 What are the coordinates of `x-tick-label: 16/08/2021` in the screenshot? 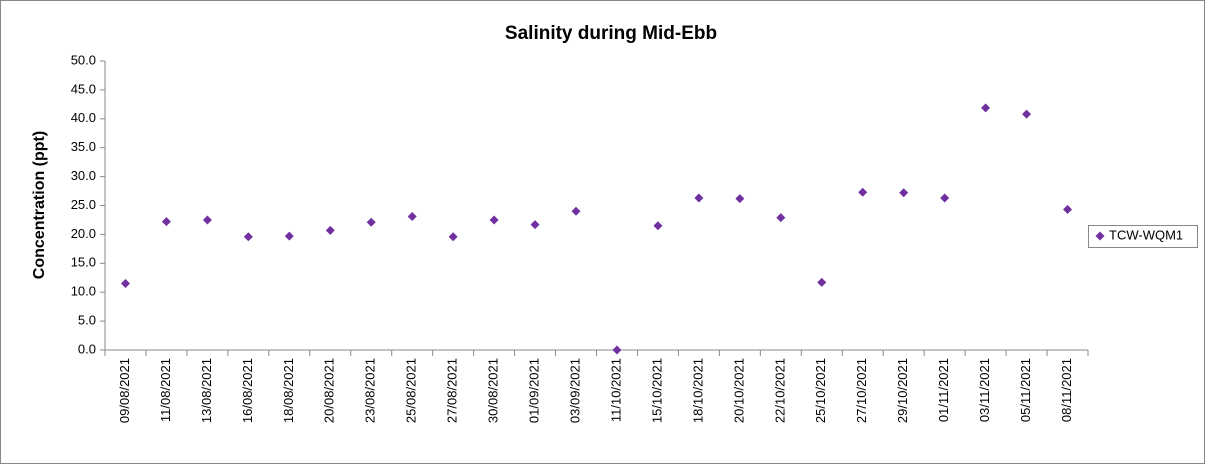 It's located at (247, 390).